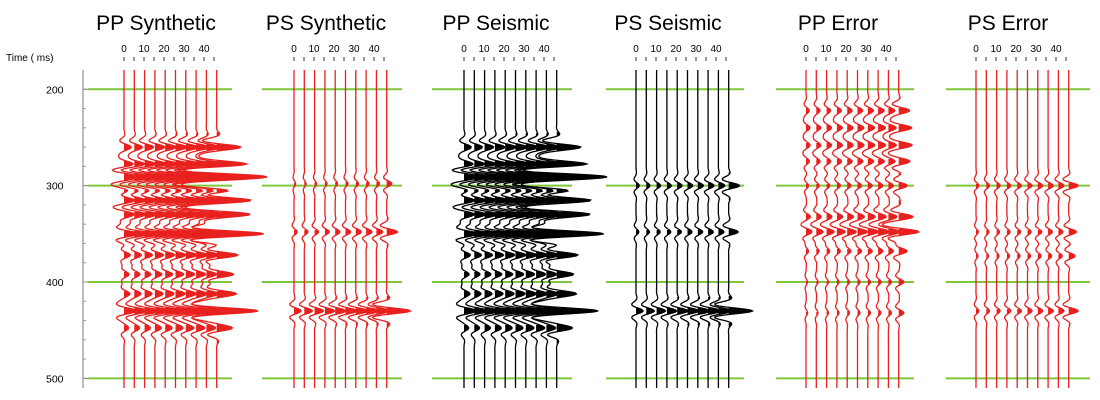 Image resolution: width=1100 pixels, height=400 pixels. What do you see at coordinates (29, 58) in the screenshot?
I see `y-axis-label: Time ( ms)` at bounding box center [29, 58].